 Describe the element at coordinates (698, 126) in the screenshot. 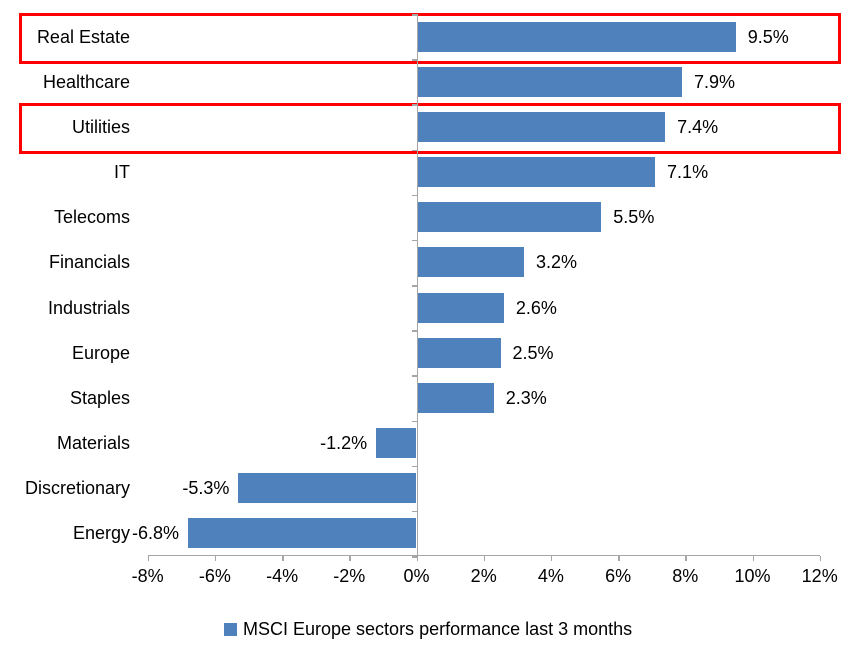

I see `data-label: 7.4%` at that location.